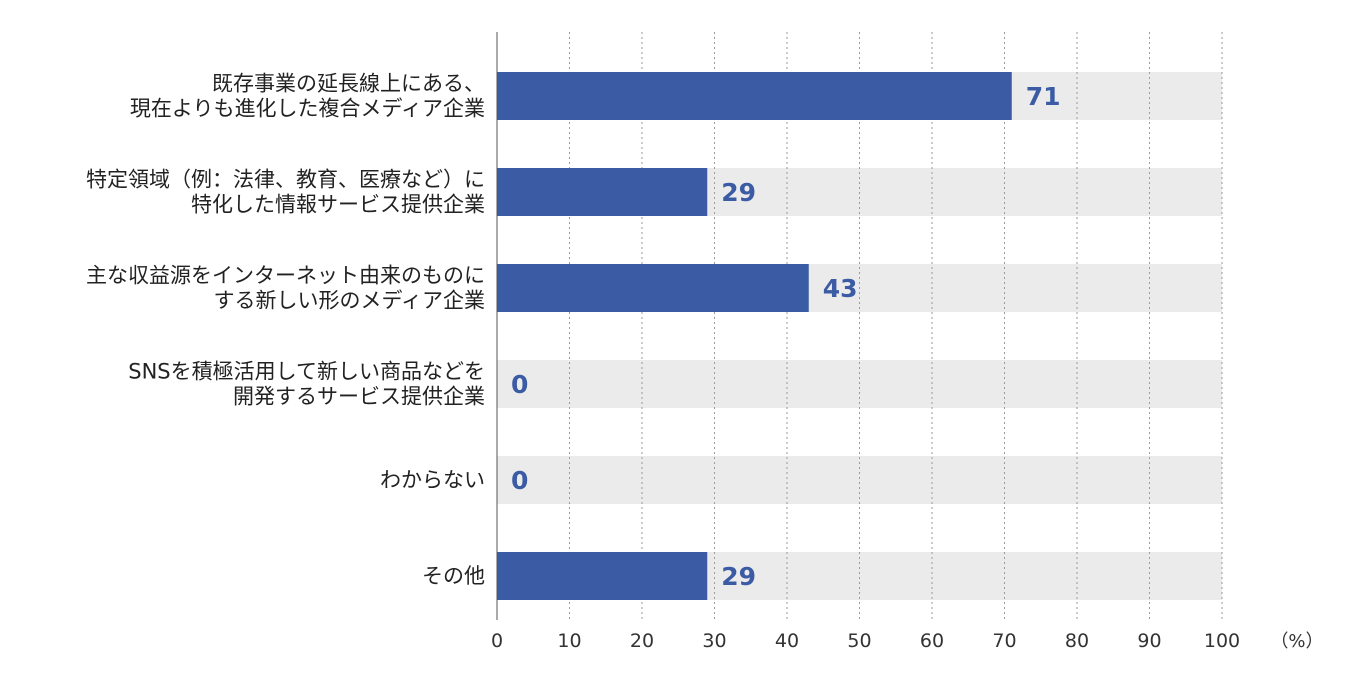 The image size is (1346, 685). Describe the element at coordinates (359, 397) in the screenshot. I see `category-label-line: 開発するサービス提供企業` at that location.